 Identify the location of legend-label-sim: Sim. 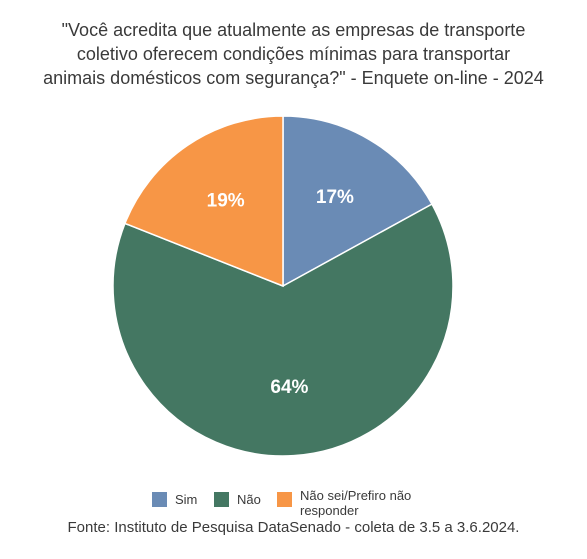
(186, 499).